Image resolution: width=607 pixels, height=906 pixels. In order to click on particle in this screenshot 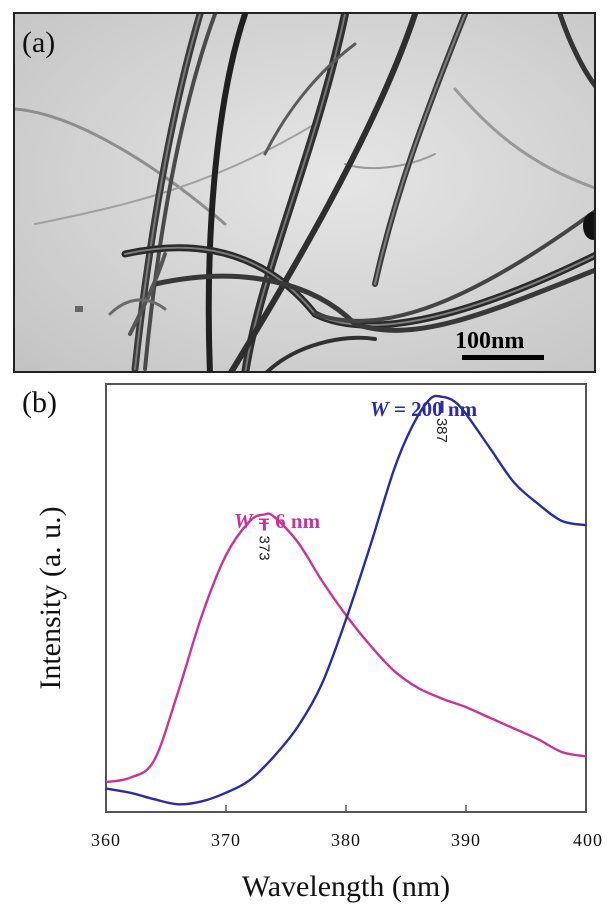, I will do `click(588, 226)`.